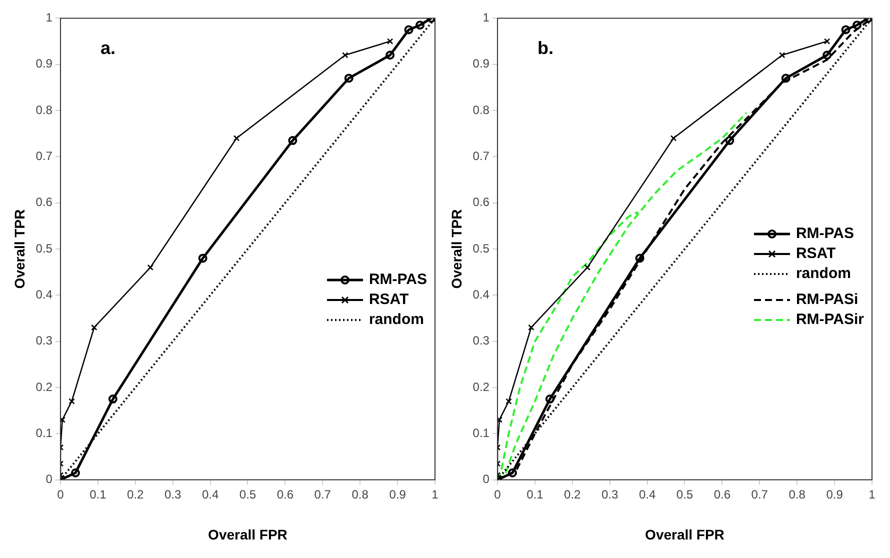  What do you see at coordinates (830, 319) in the screenshot?
I see `legend-label: RM-PASir` at bounding box center [830, 319].